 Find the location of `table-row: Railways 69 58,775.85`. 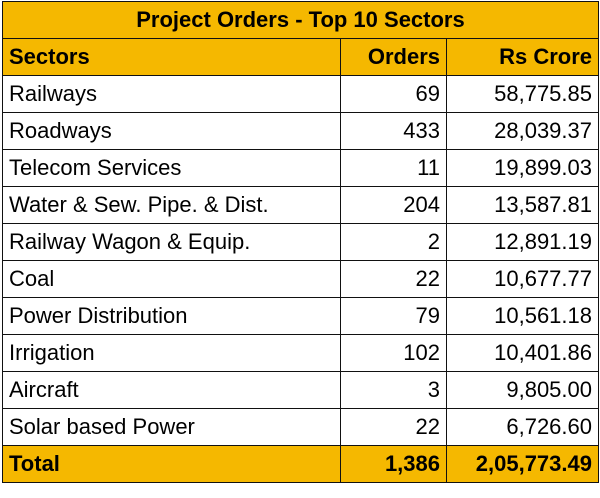

table-row: Railways 69 58,775.85 is located at coordinates (300, 94).